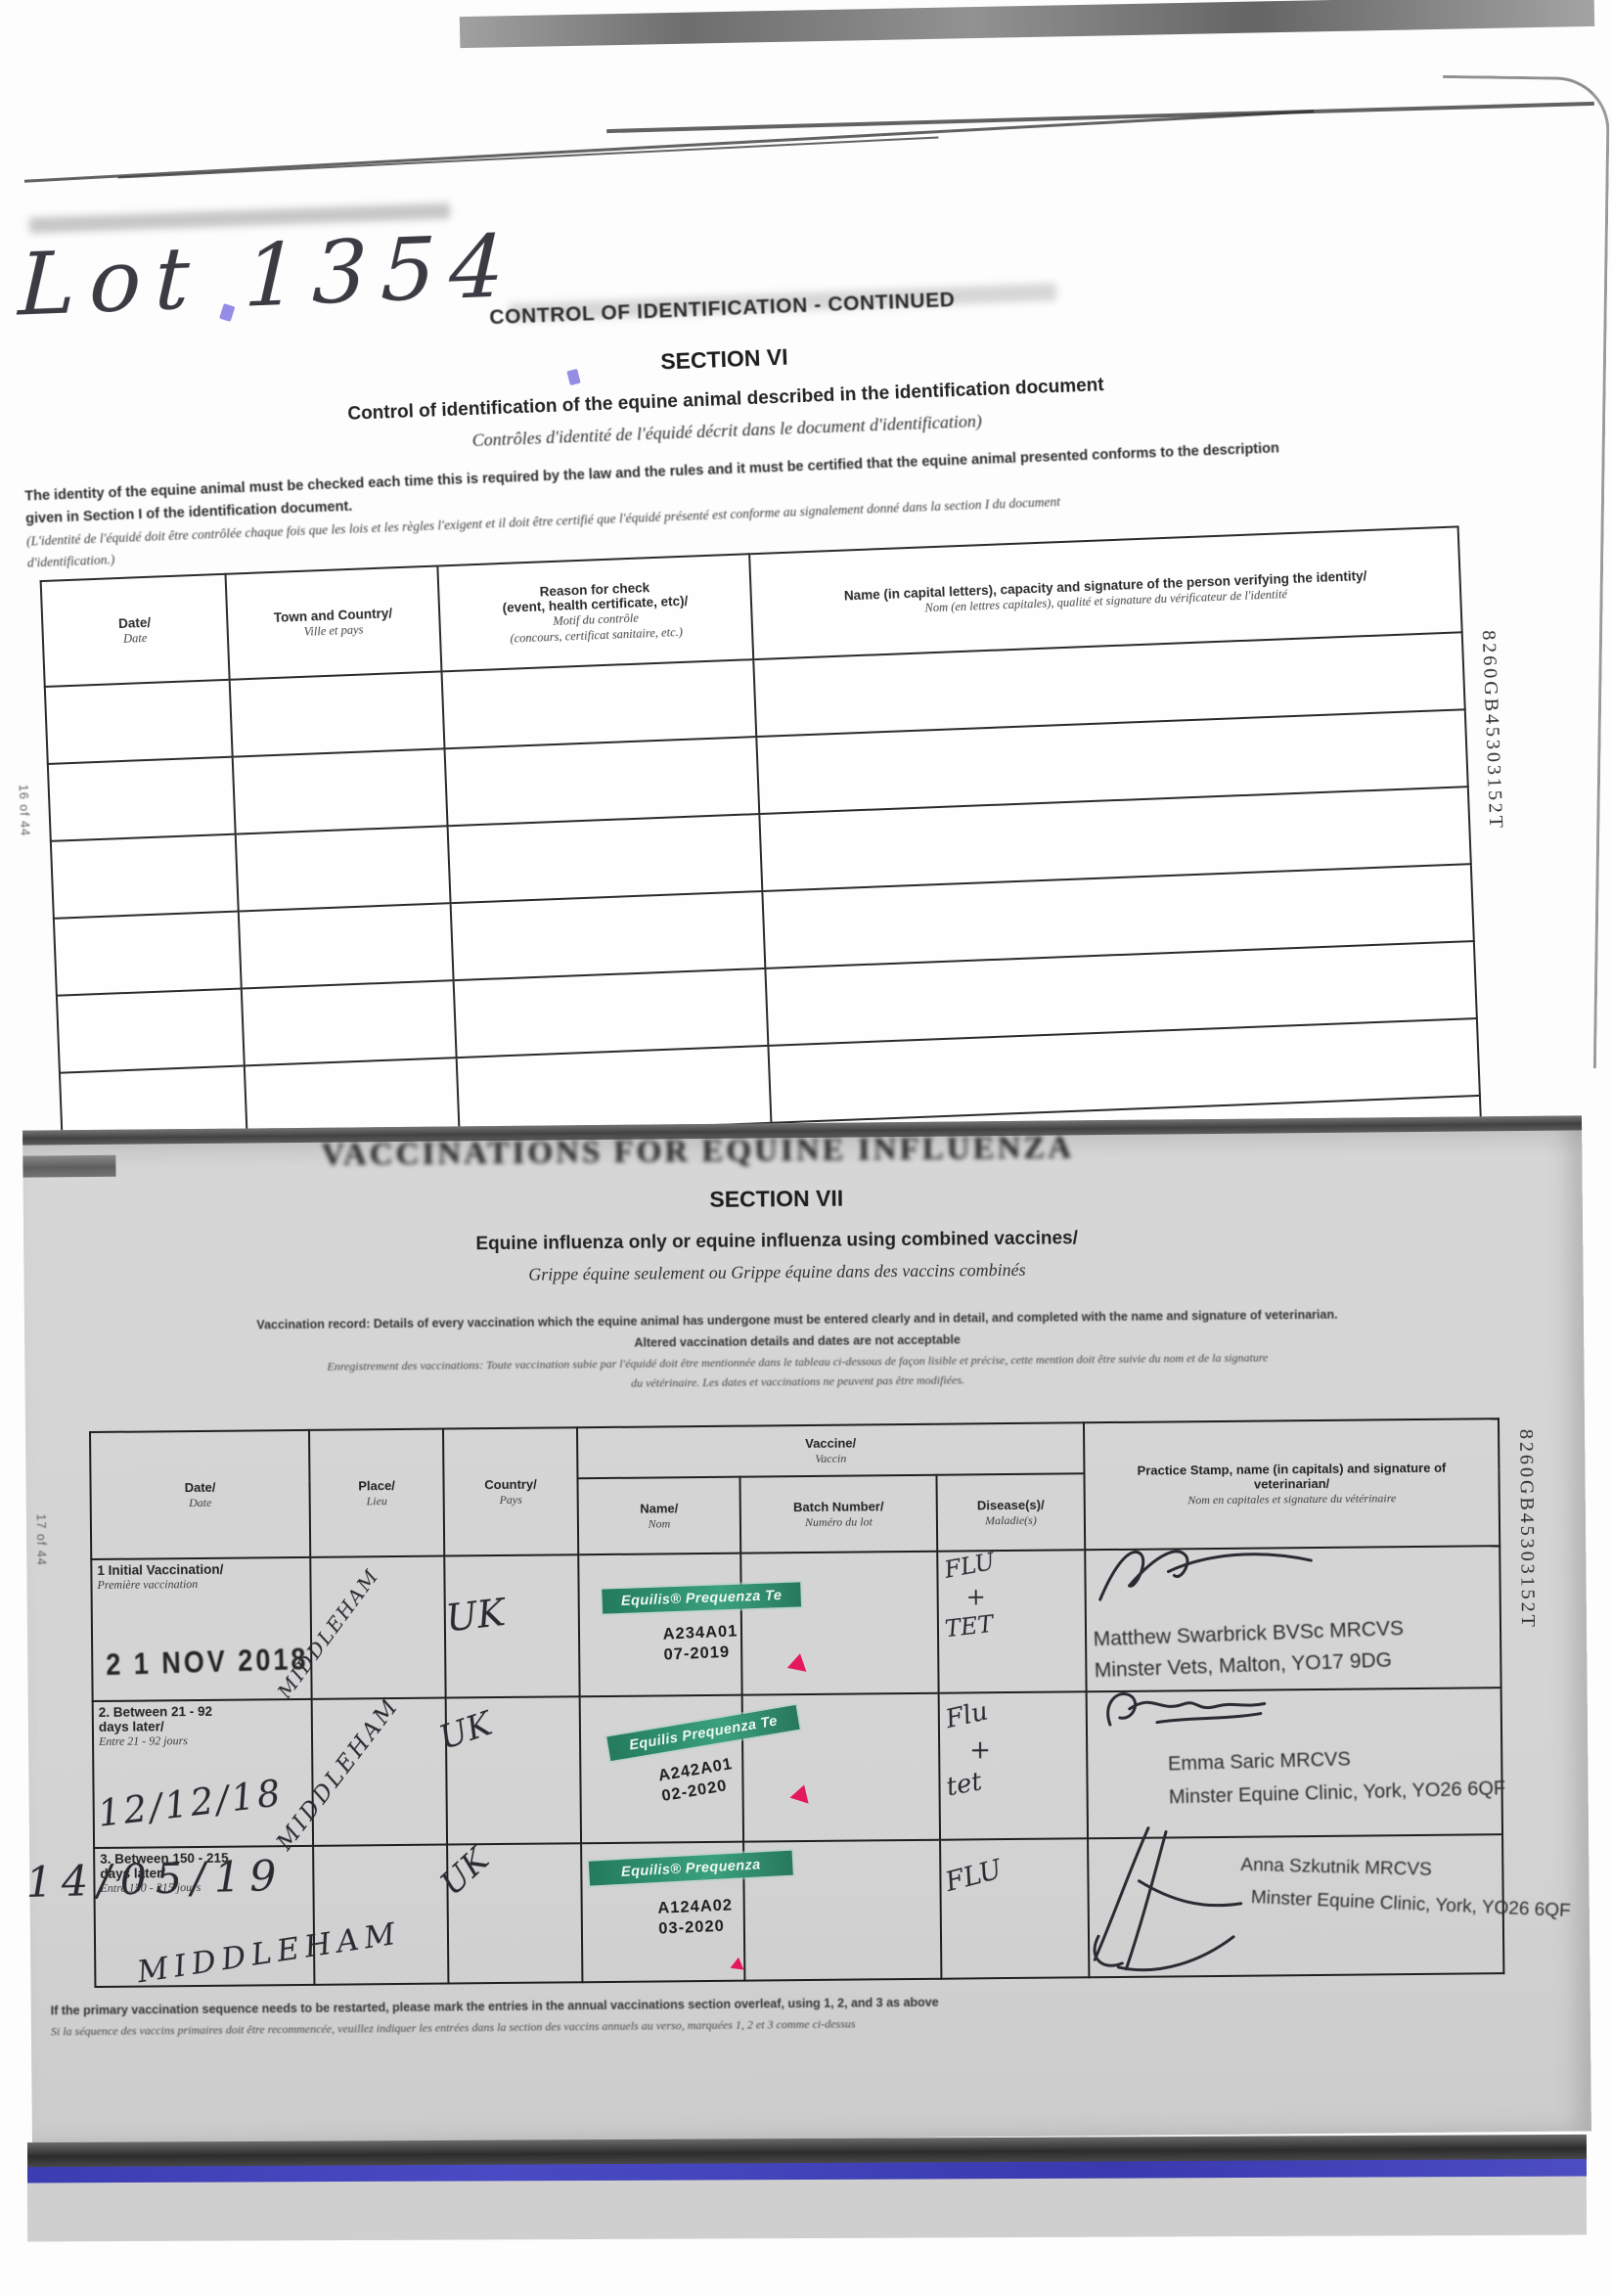  What do you see at coordinates (970, 1566) in the screenshot?
I see `row1-disease-1: FLU` at bounding box center [970, 1566].